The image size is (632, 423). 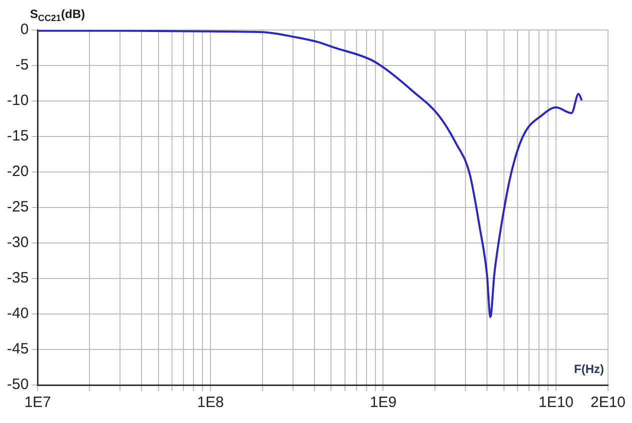 I want to click on x-tick-label: 1E9, so click(x=383, y=403).